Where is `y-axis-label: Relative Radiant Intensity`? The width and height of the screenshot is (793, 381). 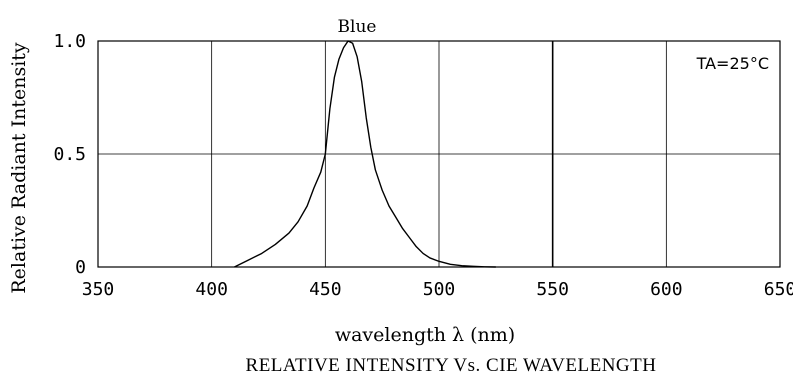 y-axis-label: Relative Radiant Intensity is located at coordinates (19, 168).